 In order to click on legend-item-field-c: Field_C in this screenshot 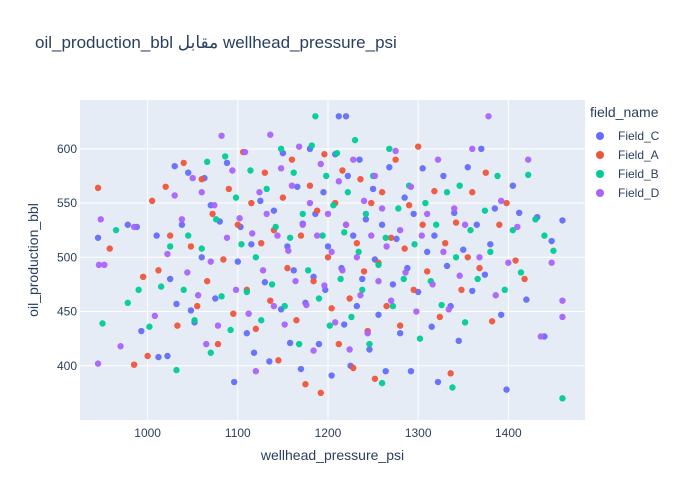, I will do `click(624, 135)`.